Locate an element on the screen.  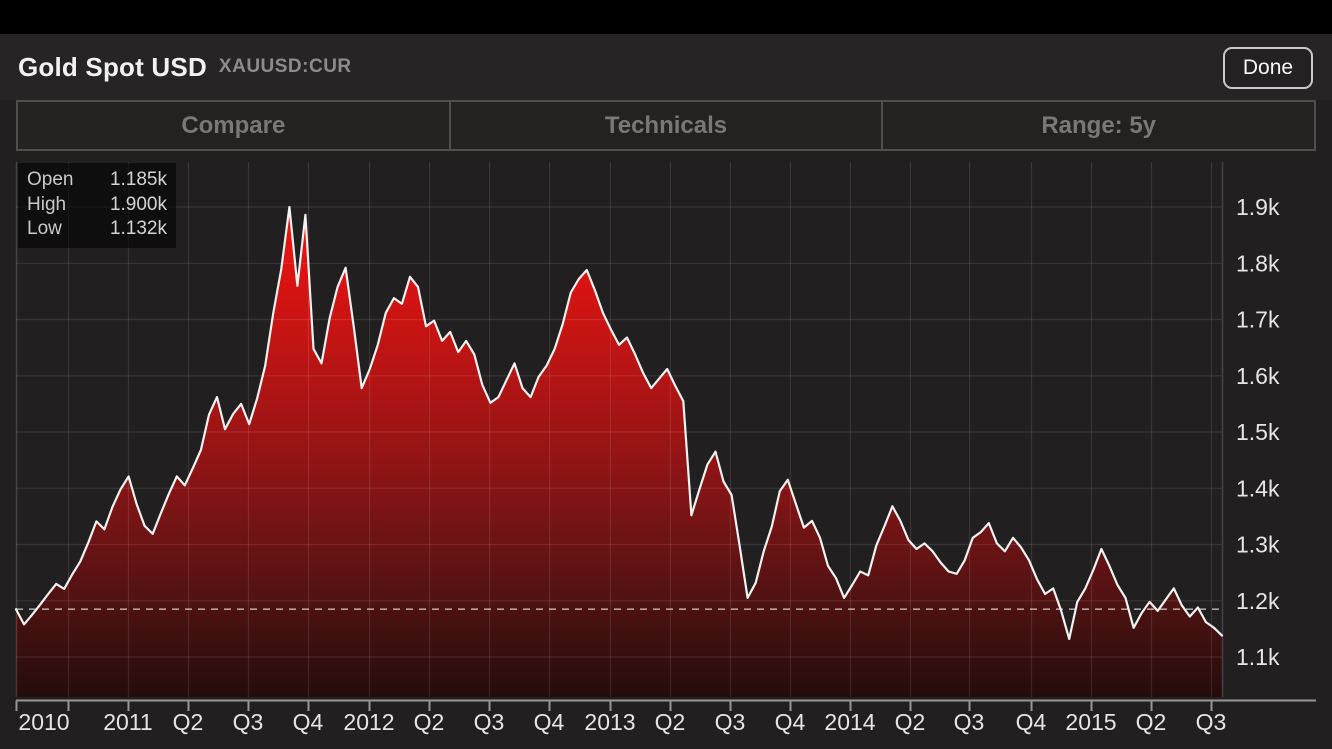
y-axis-label: 1.6k is located at coordinates (1258, 376).